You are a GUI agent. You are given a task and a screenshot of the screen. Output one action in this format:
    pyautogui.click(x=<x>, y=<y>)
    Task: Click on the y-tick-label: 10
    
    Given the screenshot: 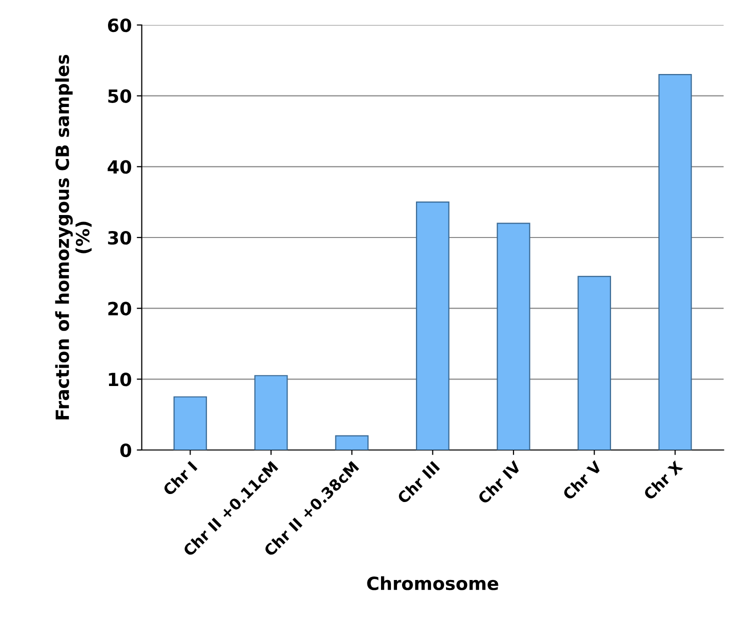 What is the action you would take?
    pyautogui.click(x=120, y=379)
    